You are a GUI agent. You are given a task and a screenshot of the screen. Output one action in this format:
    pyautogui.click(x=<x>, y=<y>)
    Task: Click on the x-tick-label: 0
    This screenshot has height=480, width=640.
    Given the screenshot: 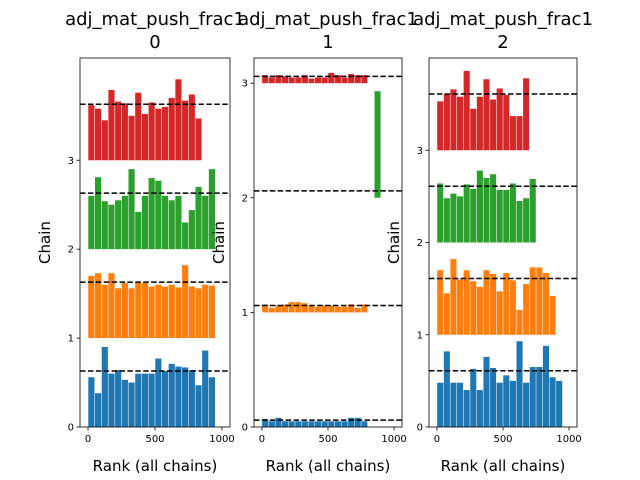 What is the action you would take?
    pyautogui.click(x=88, y=439)
    